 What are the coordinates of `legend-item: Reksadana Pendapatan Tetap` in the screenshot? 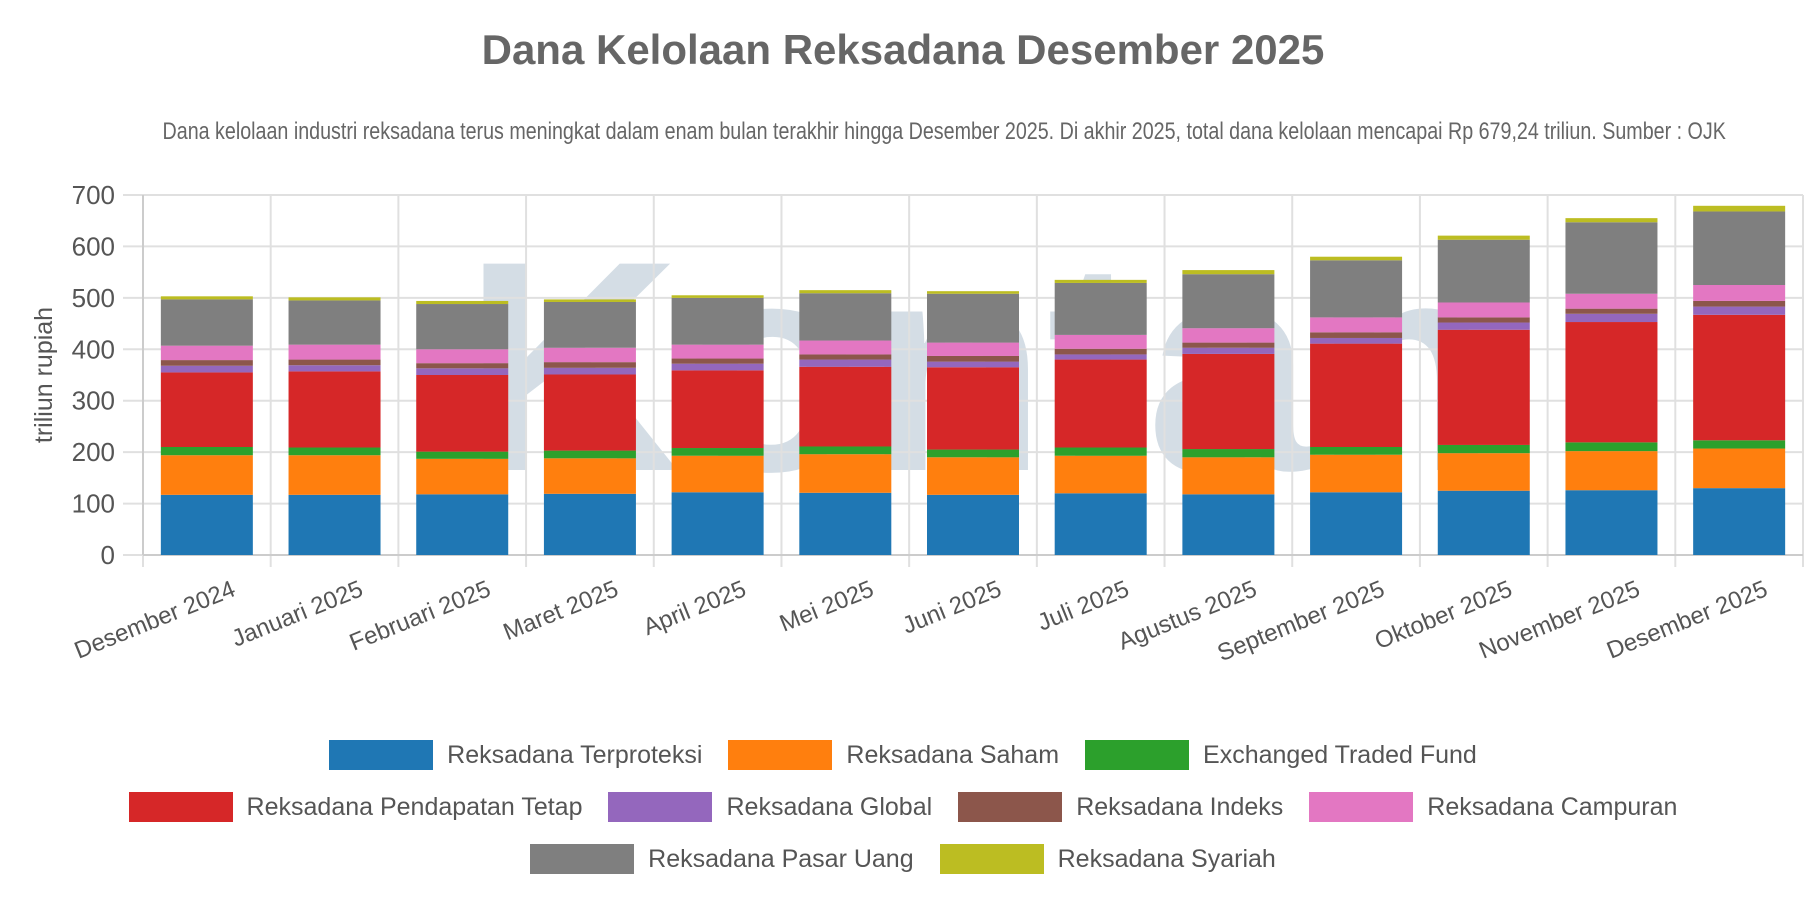 It's located at (355, 807).